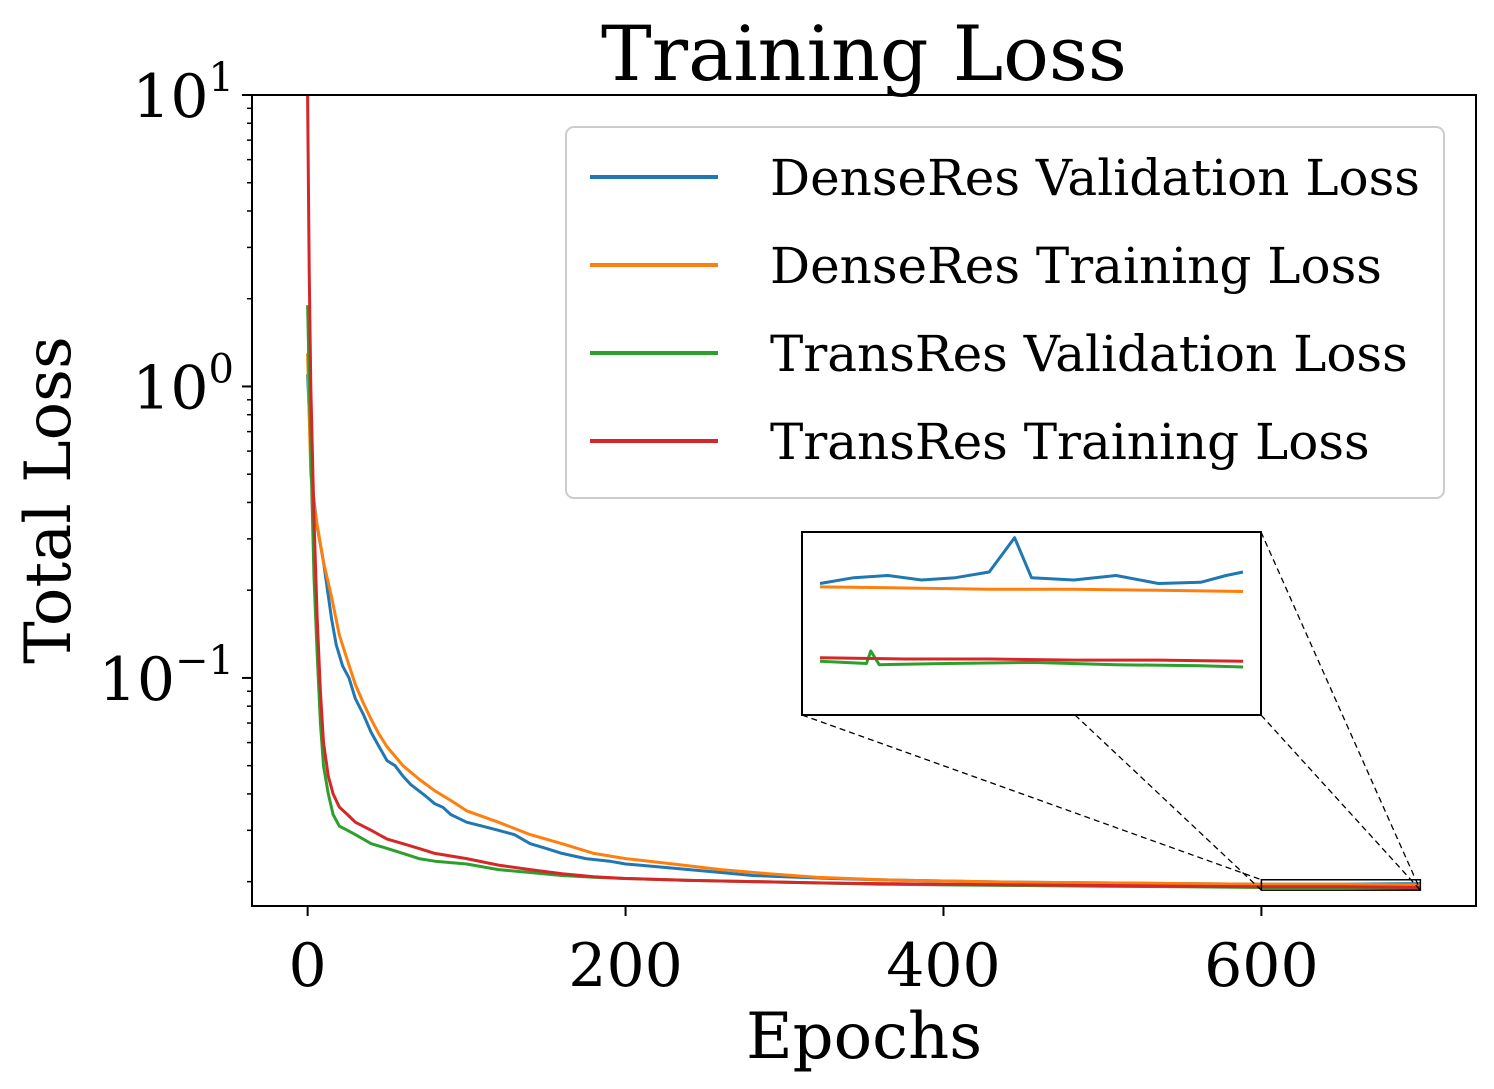  I want to click on zoom-rectangle, so click(1341, 885).